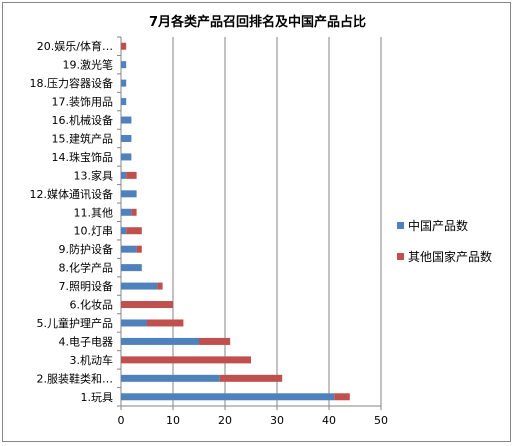 The height and width of the screenshot is (446, 515). What do you see at coordinates (83, 138) in the screenshot?
I see `y-tick-label: 15.建筑产品` at bounding box center [83, 138].